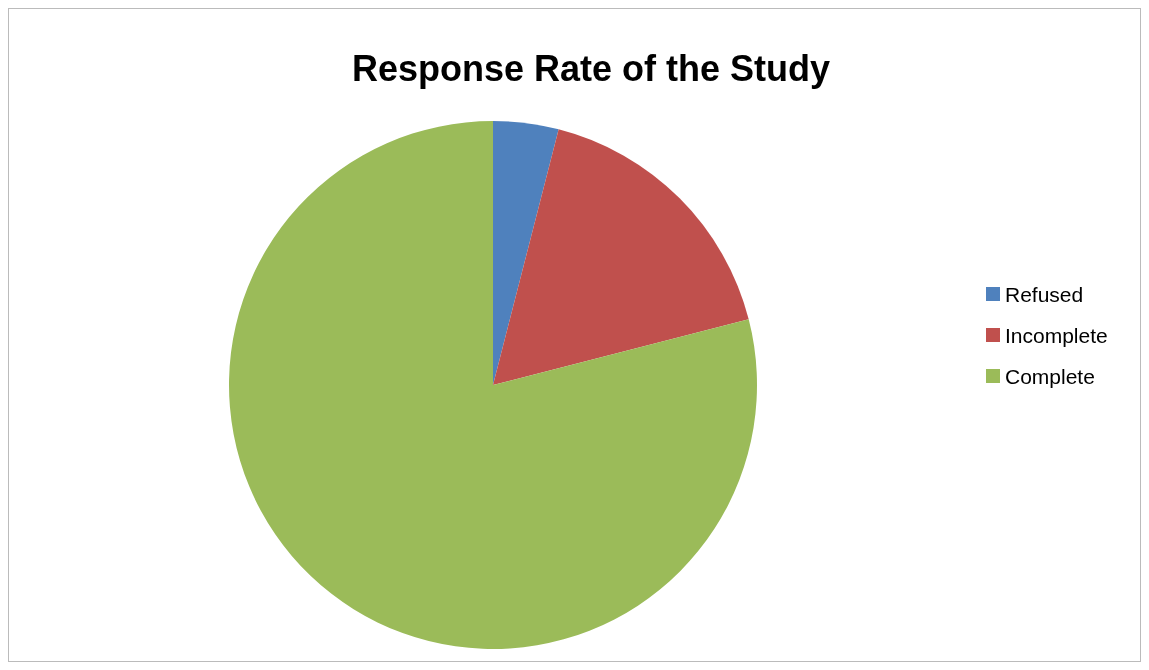 The image size is (1149, 670). What do you see at coordinates (1044, 294) in the screenshot?
I see `legend-label: Refused` at bounding box center [1044, 294].